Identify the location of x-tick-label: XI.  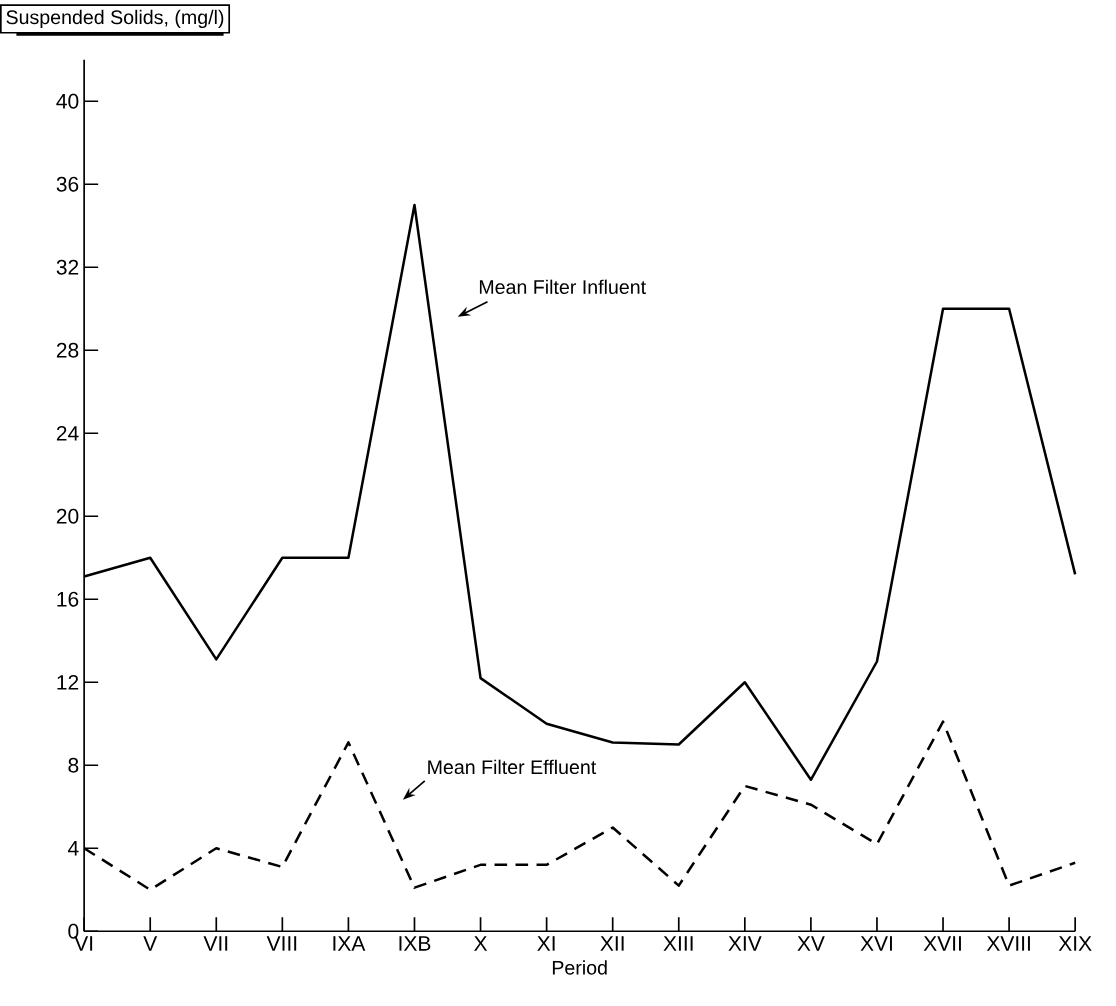
(546, 943).